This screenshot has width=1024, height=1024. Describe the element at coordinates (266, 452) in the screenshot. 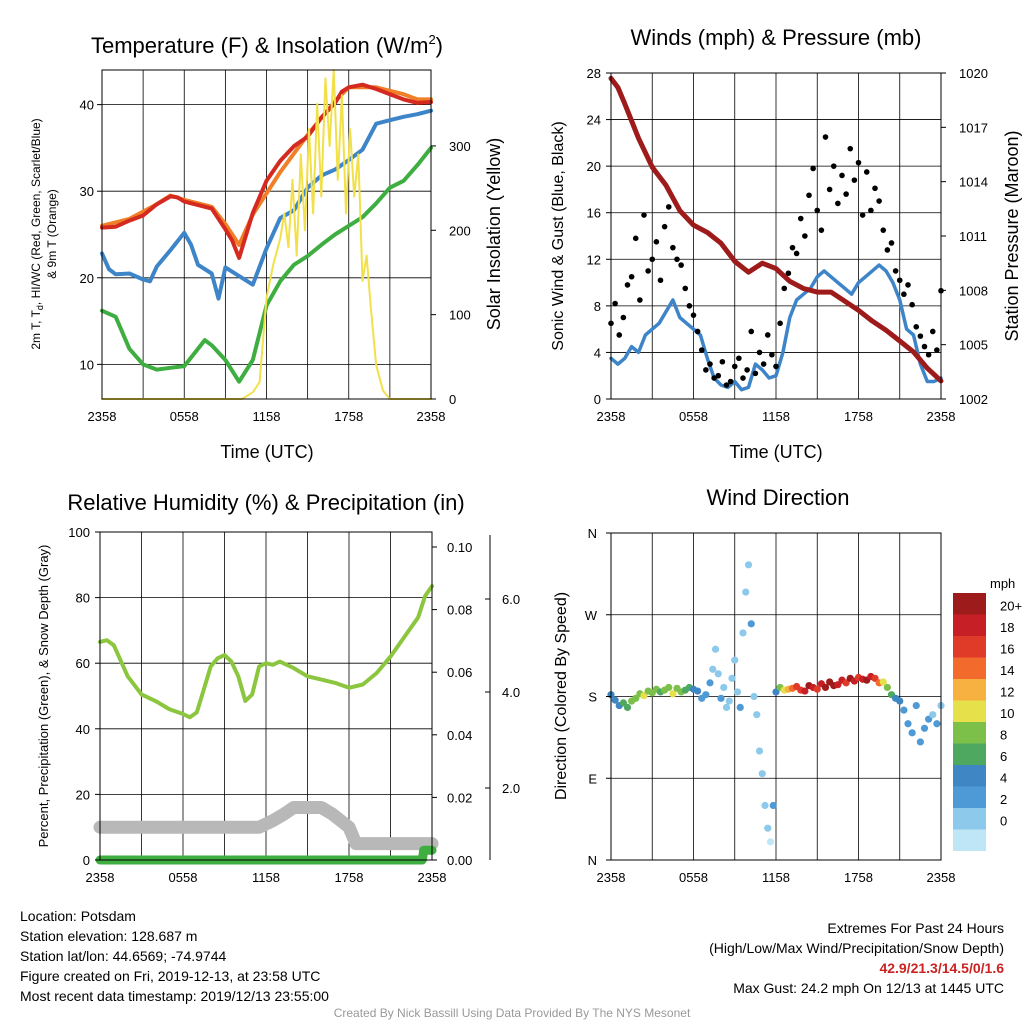

I see `temp-x-axis-label: Time (UTC)` at that location.